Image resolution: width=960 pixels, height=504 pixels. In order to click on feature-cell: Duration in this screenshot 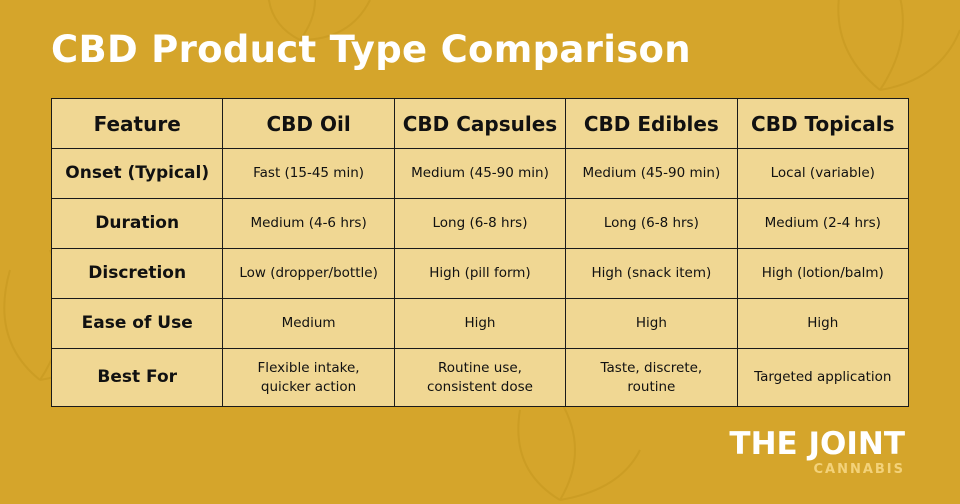, I will do `click(137, 223)`.